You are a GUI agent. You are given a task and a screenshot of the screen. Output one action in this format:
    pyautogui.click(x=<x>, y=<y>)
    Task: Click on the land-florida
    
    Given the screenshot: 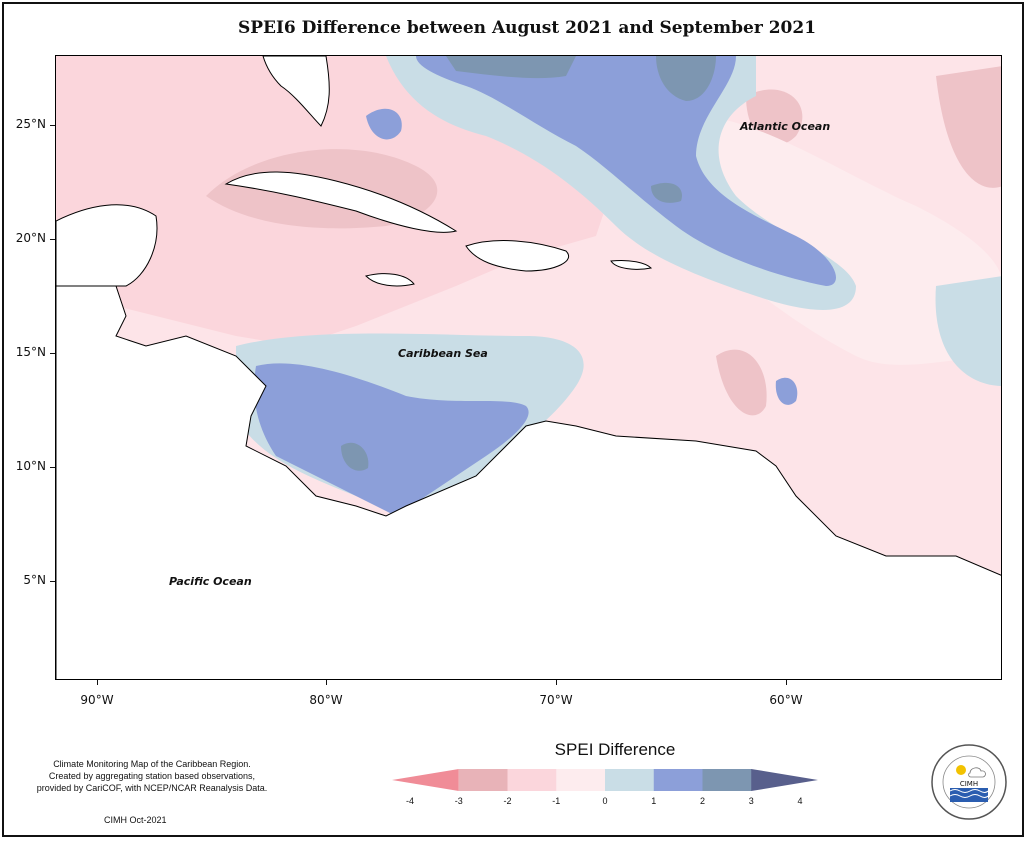 What is the action you would take?
    pyautogui.click(x=296, y=91)
    